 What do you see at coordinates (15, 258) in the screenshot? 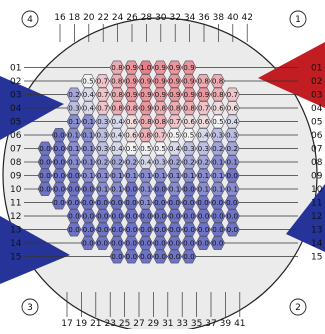
I see `row-label-left: 15` at bounding box center [15, 258].